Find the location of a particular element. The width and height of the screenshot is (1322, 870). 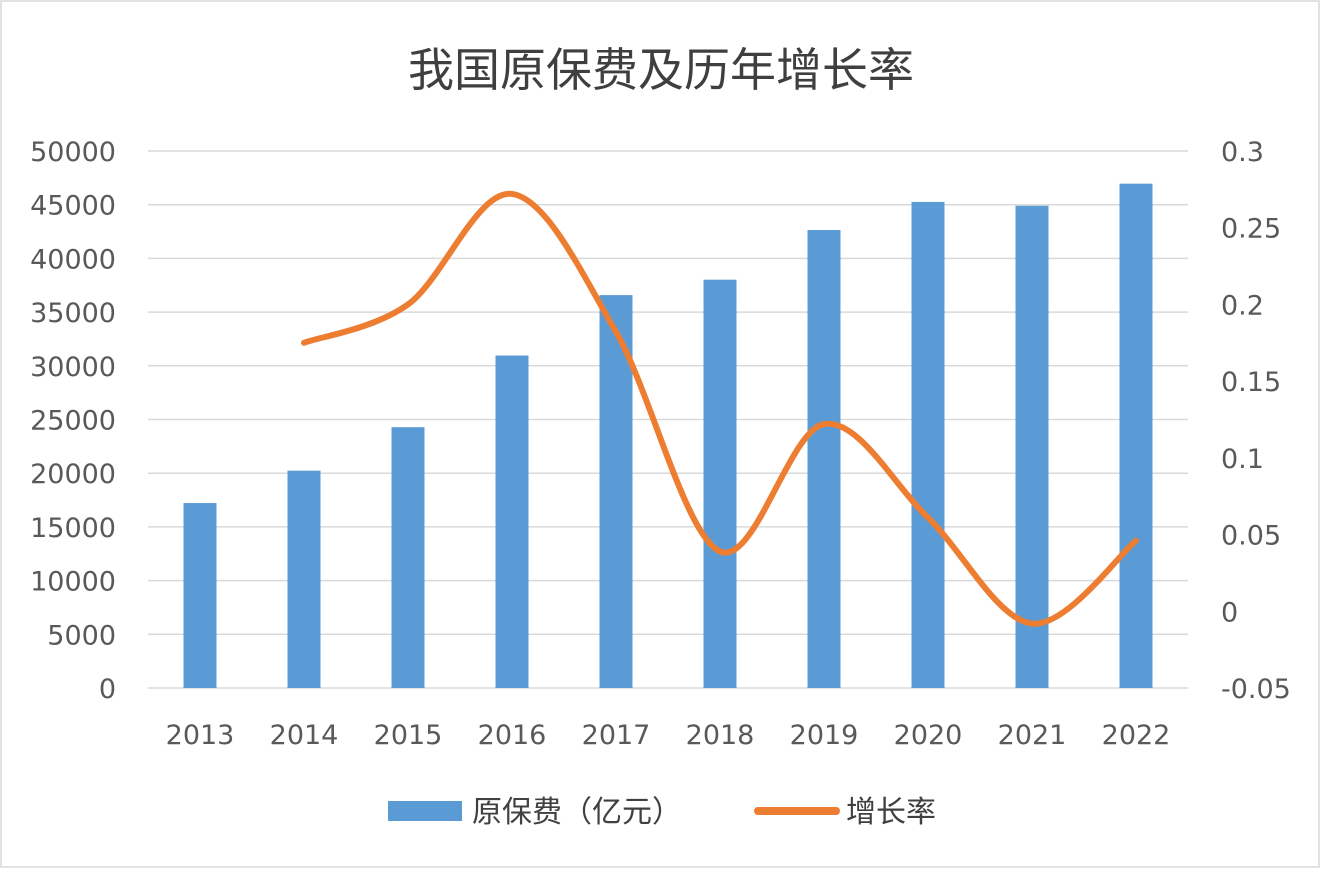

y-left-tick-label: 10000 is located at coordinates (73, 582).